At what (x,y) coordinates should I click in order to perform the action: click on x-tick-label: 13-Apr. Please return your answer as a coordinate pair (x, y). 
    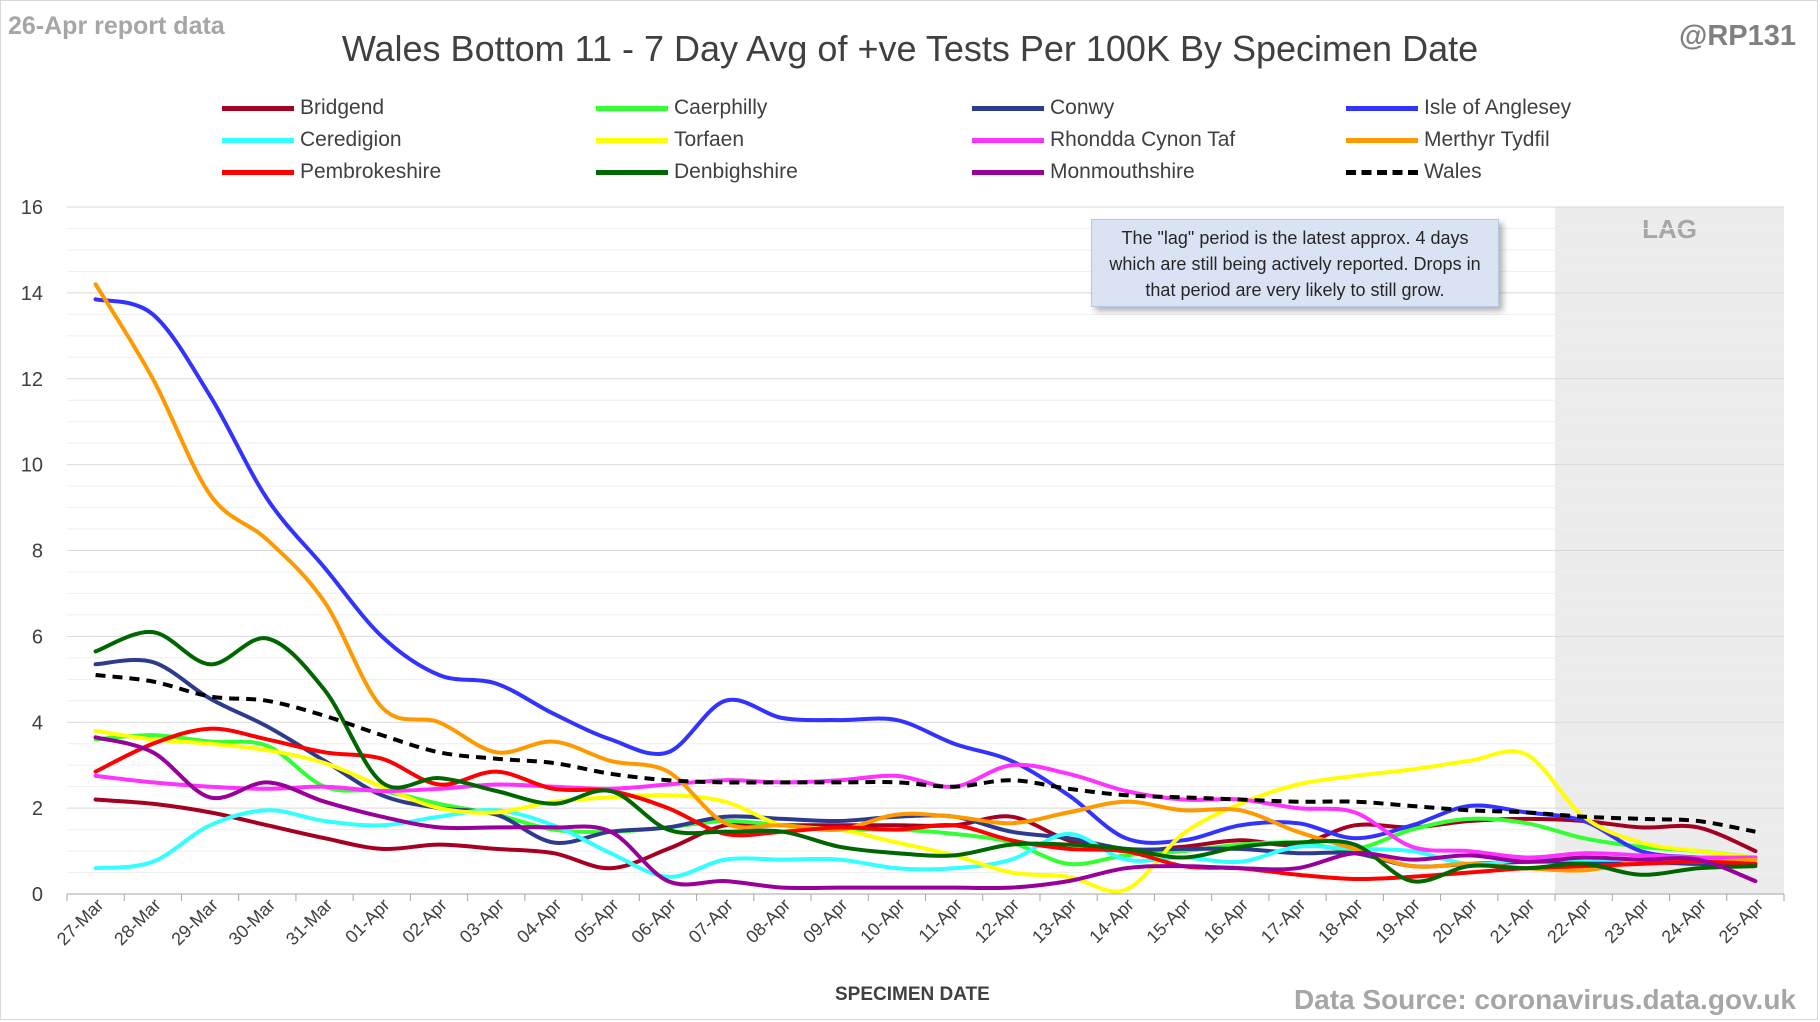
    Looking at the image, I should click on (1054, 921).